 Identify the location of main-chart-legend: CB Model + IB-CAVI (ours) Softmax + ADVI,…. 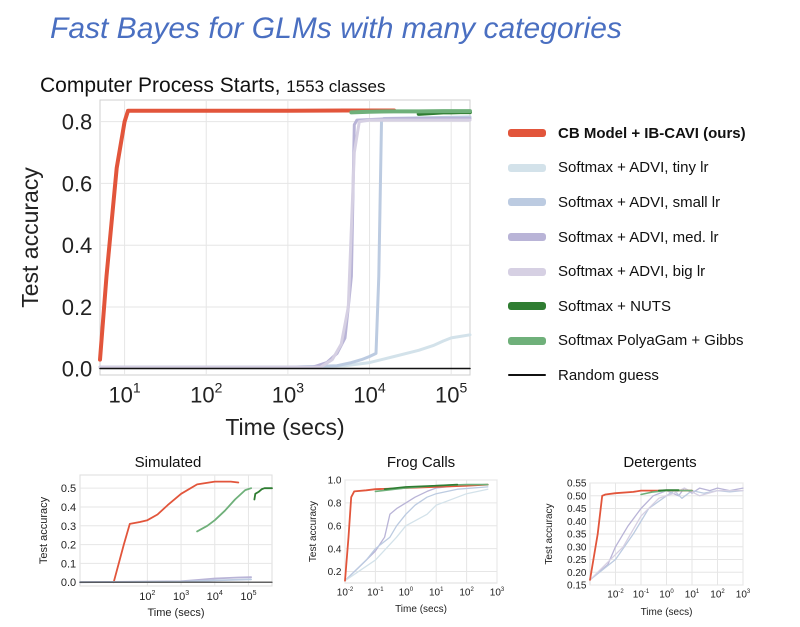
(627, 254).